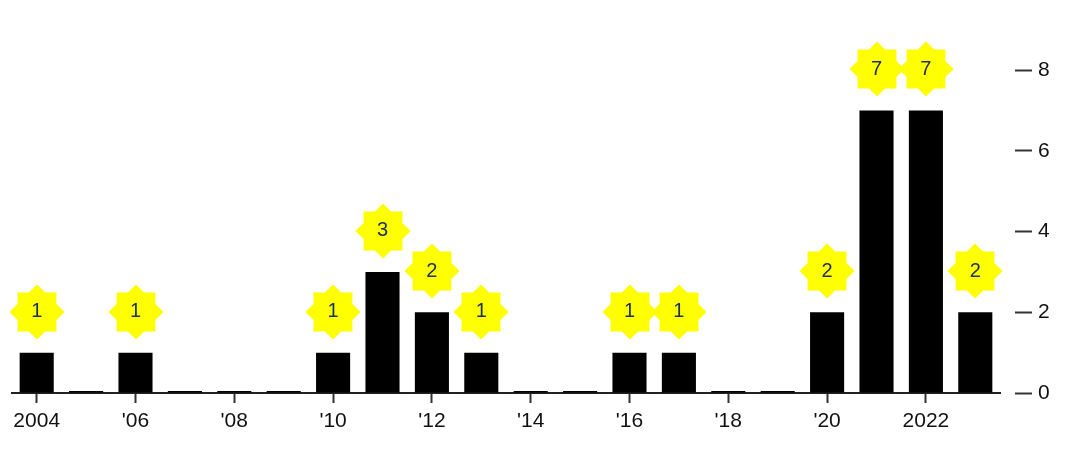 This screenshot has height=460, width=1080. I want to click on y-tick-label: 8, so click(1044, 68).